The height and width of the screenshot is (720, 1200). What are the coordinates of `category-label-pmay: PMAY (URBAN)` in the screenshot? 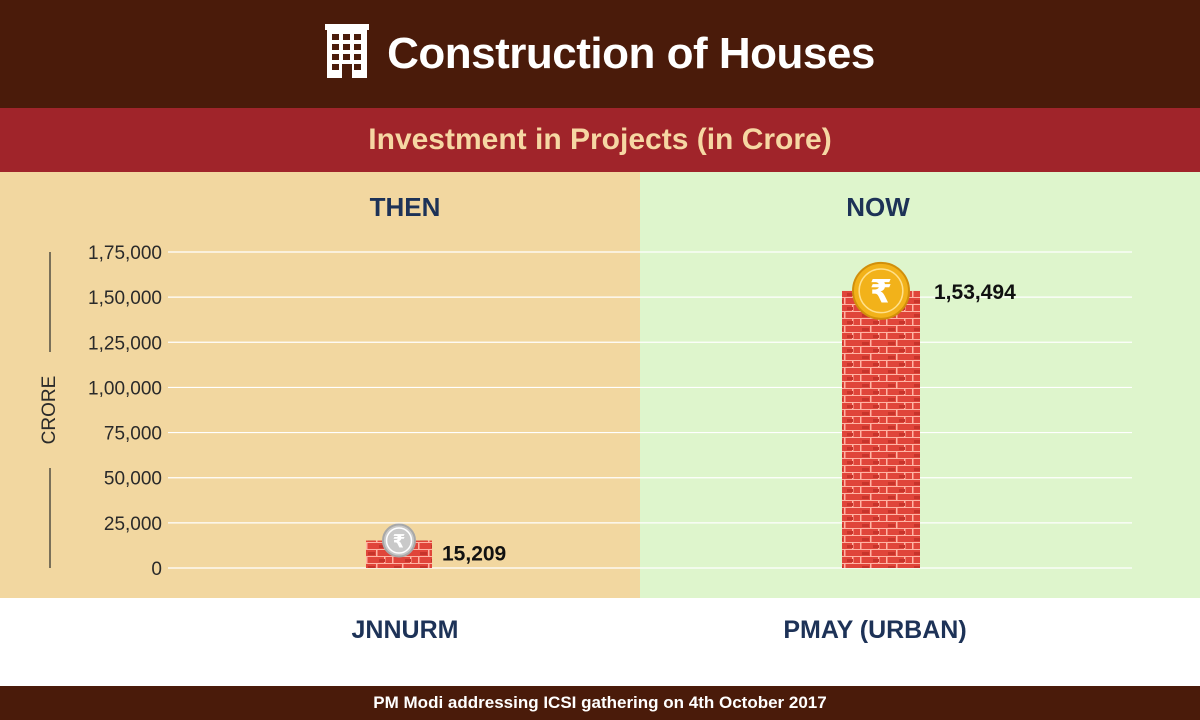 It's located at (875, 630).